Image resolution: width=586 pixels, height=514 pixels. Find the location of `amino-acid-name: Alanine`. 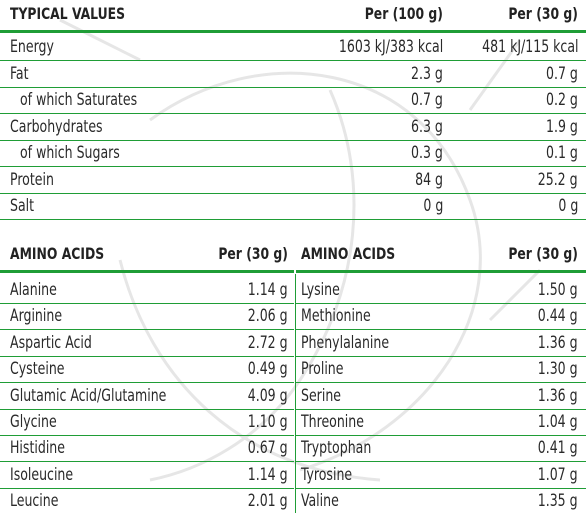

amino-acid-name: Alanine is located at coordinates (33, 290).